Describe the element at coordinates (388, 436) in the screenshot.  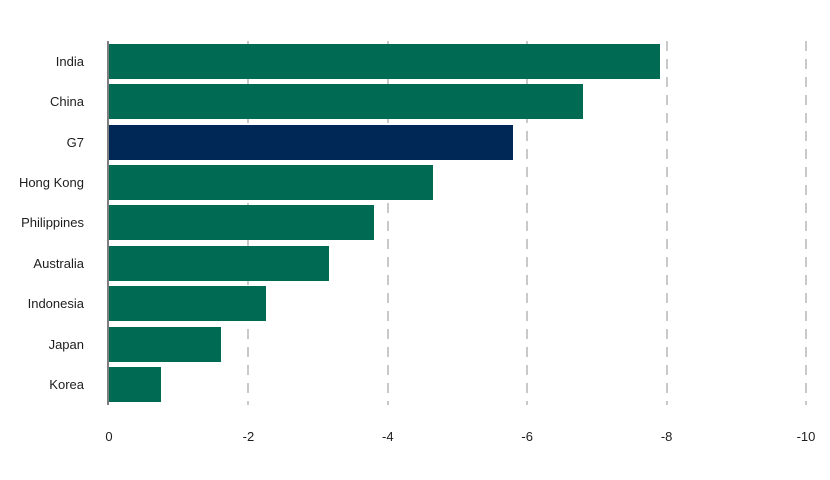
I see `x-tick-label: -4` at that location.